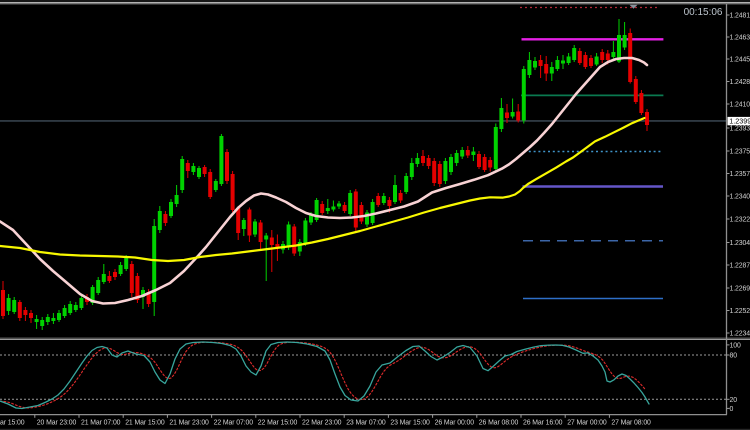 This screenshot has width=750, height=430. I want to click on svg-text: 1.2269, so click(740, 289).